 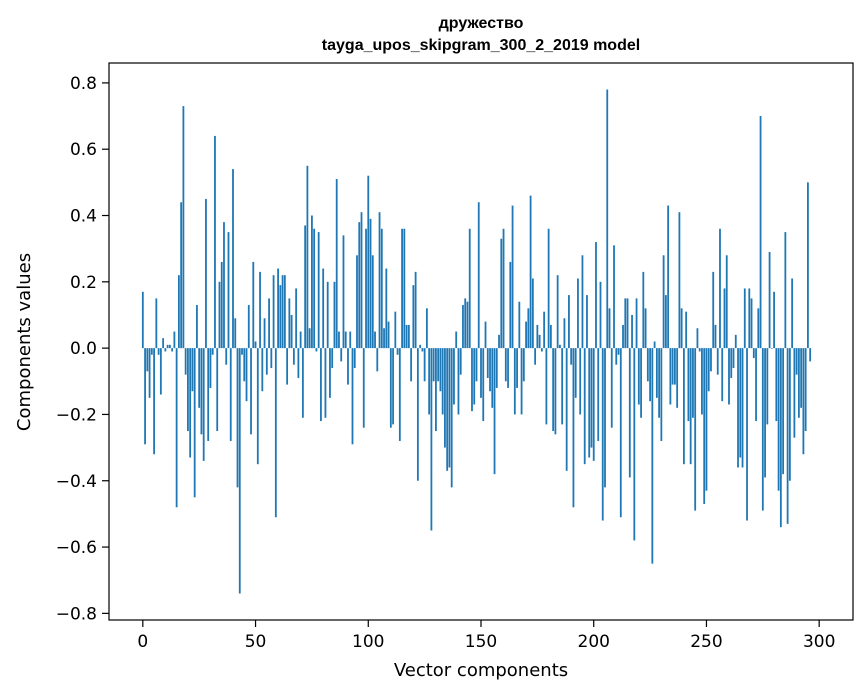 I want to click on y-axis-ticks: 0.8 0.6 0.4 0.2 0.0 −0.2 −0.4 −0.6 −0.8, so click(x=82, y=349).